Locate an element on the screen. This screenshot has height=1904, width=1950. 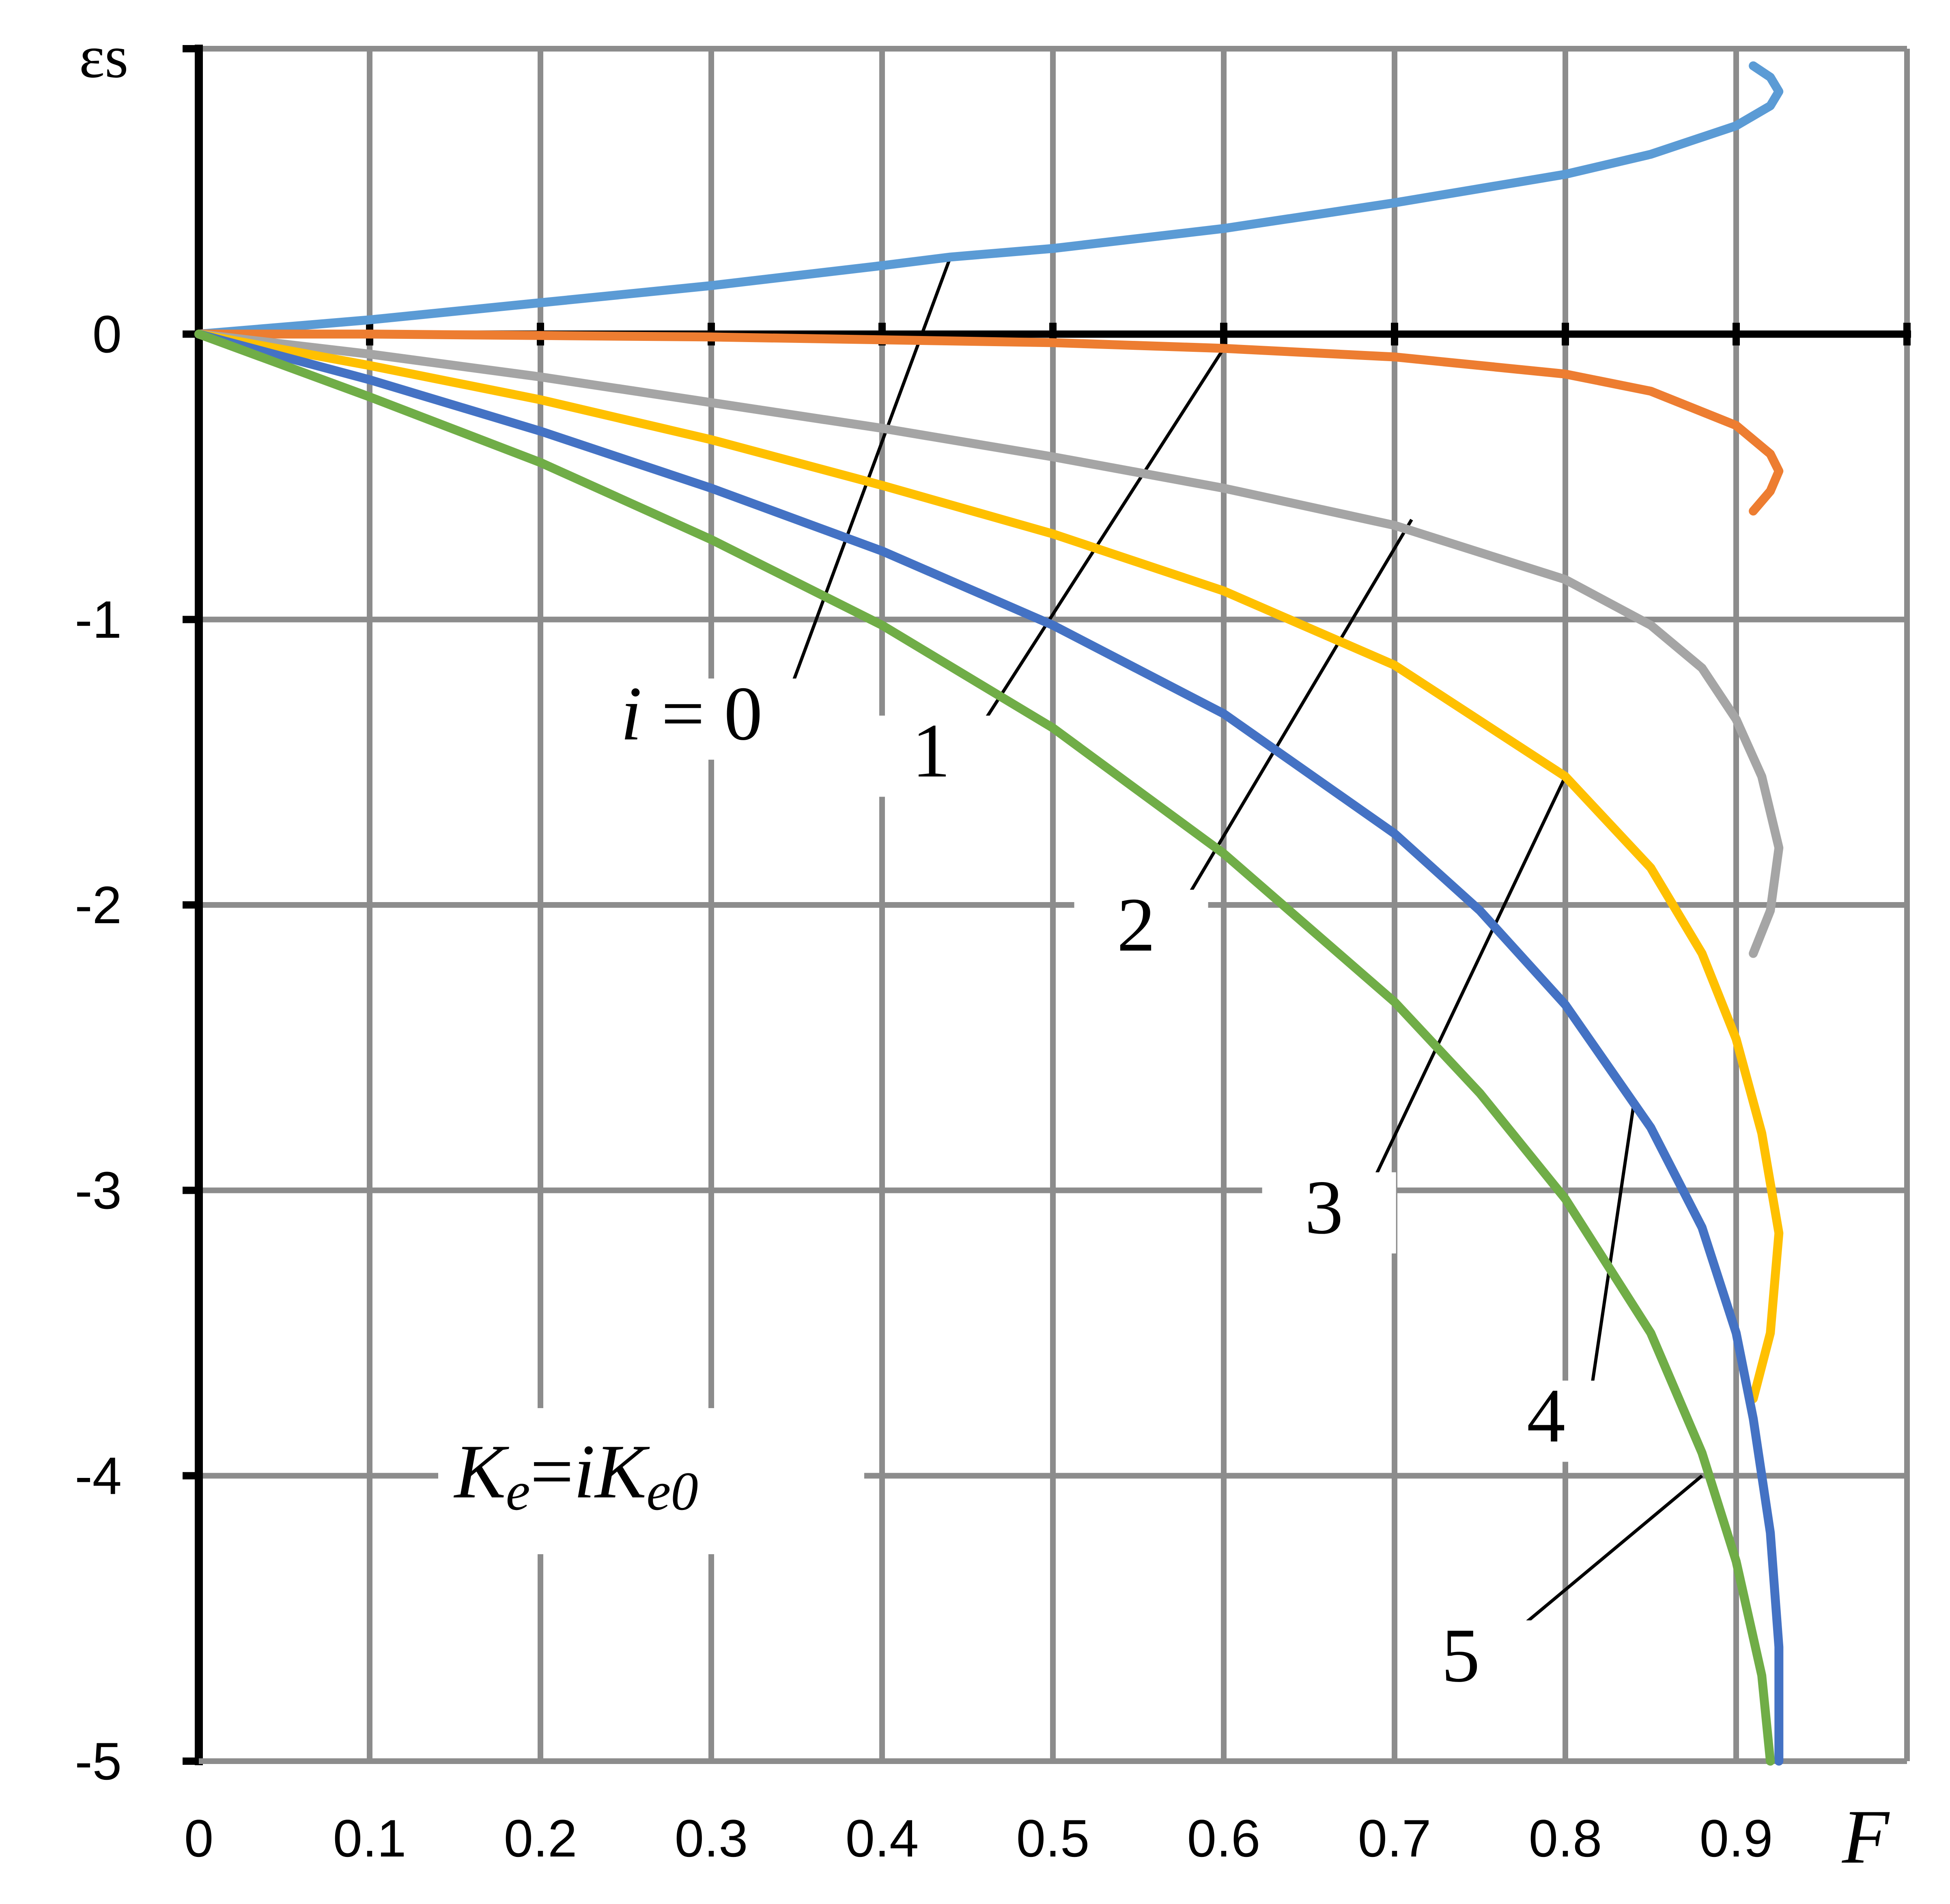
x-tick-label: 0.5 is located at coordinates (1053, 1839).